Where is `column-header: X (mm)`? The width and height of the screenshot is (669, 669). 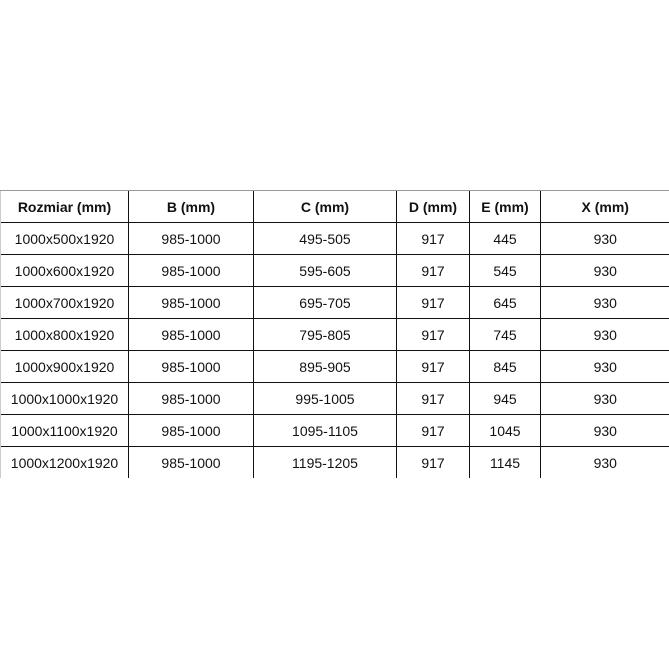
column-header: X (mm) is located at coordinates (604, 206).